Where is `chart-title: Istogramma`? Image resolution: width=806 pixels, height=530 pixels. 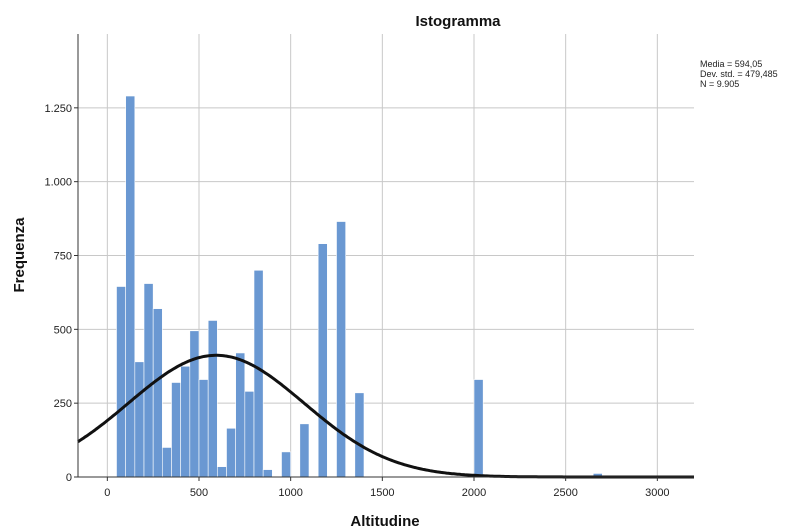 chart-title: Istogramma is located at coordinates (458, 21).